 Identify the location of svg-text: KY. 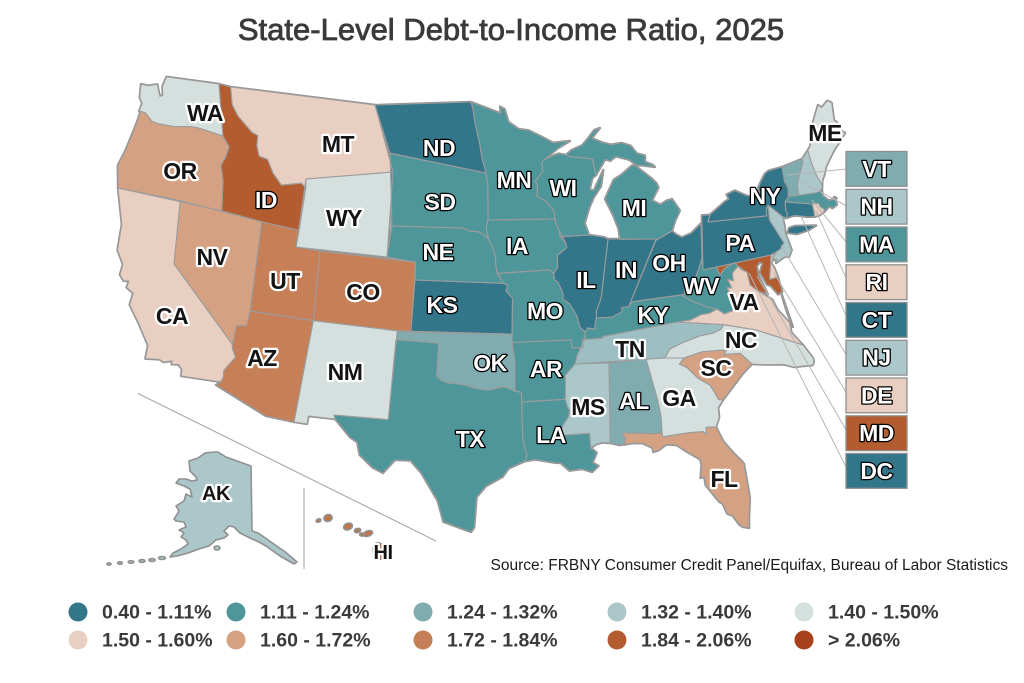
(653, 315).